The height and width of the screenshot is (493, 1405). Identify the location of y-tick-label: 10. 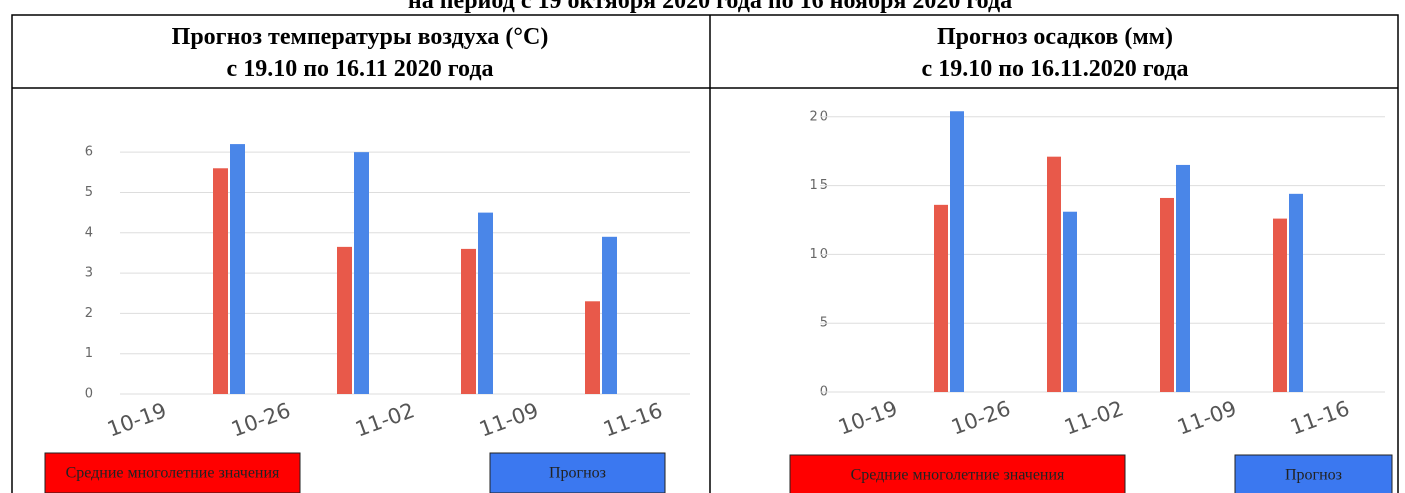
(819, 254).